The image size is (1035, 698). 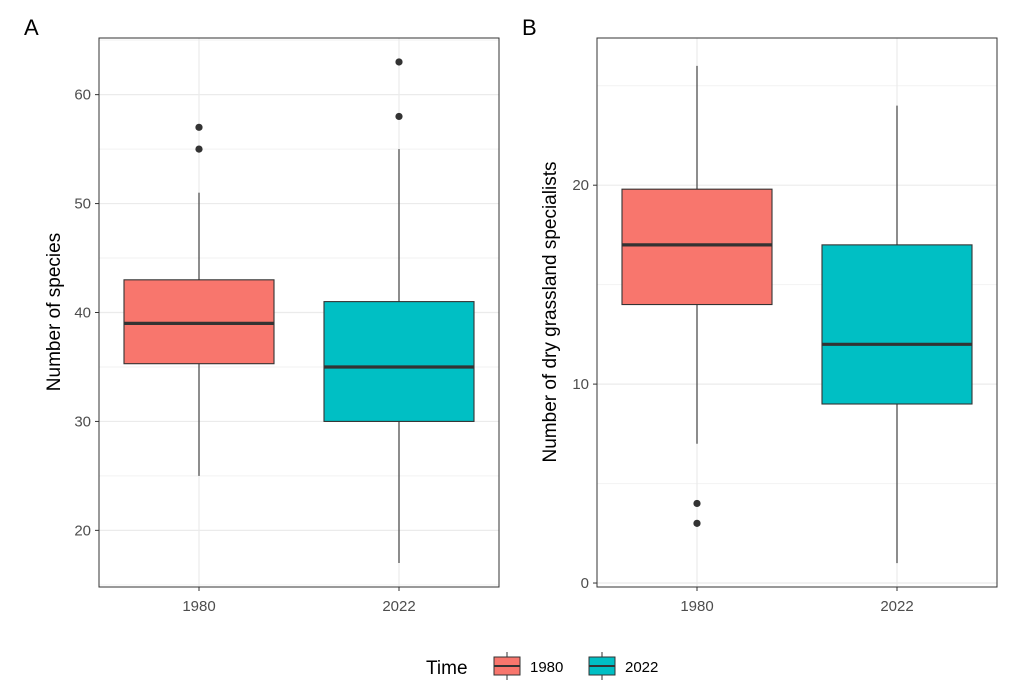 I want to click on y-tick-label: 10, so click(x=580, y=384).